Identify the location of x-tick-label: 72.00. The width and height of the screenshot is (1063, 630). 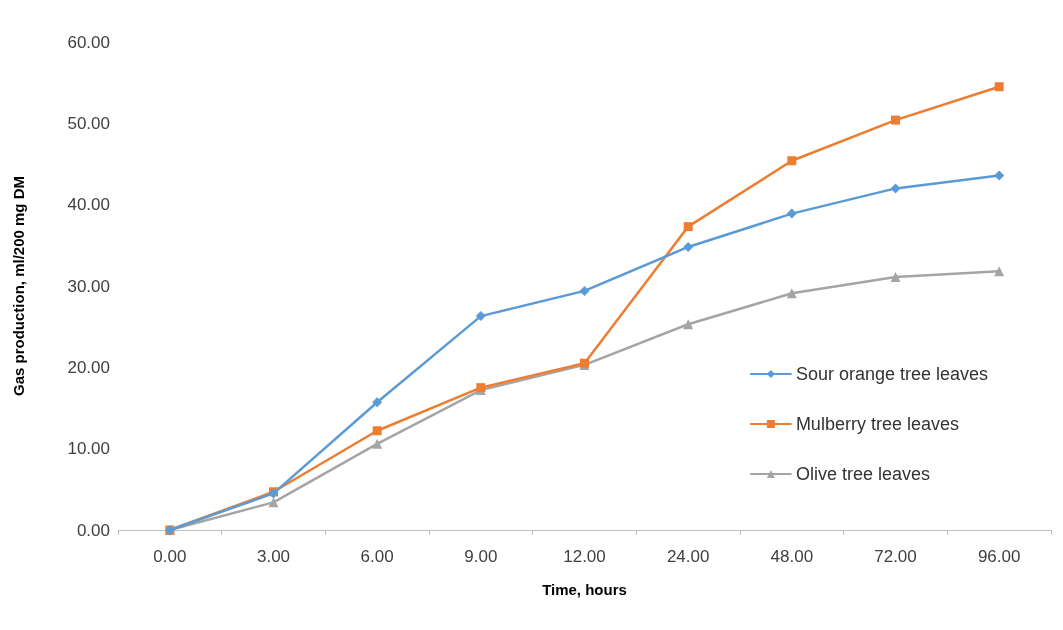
(895, 556).